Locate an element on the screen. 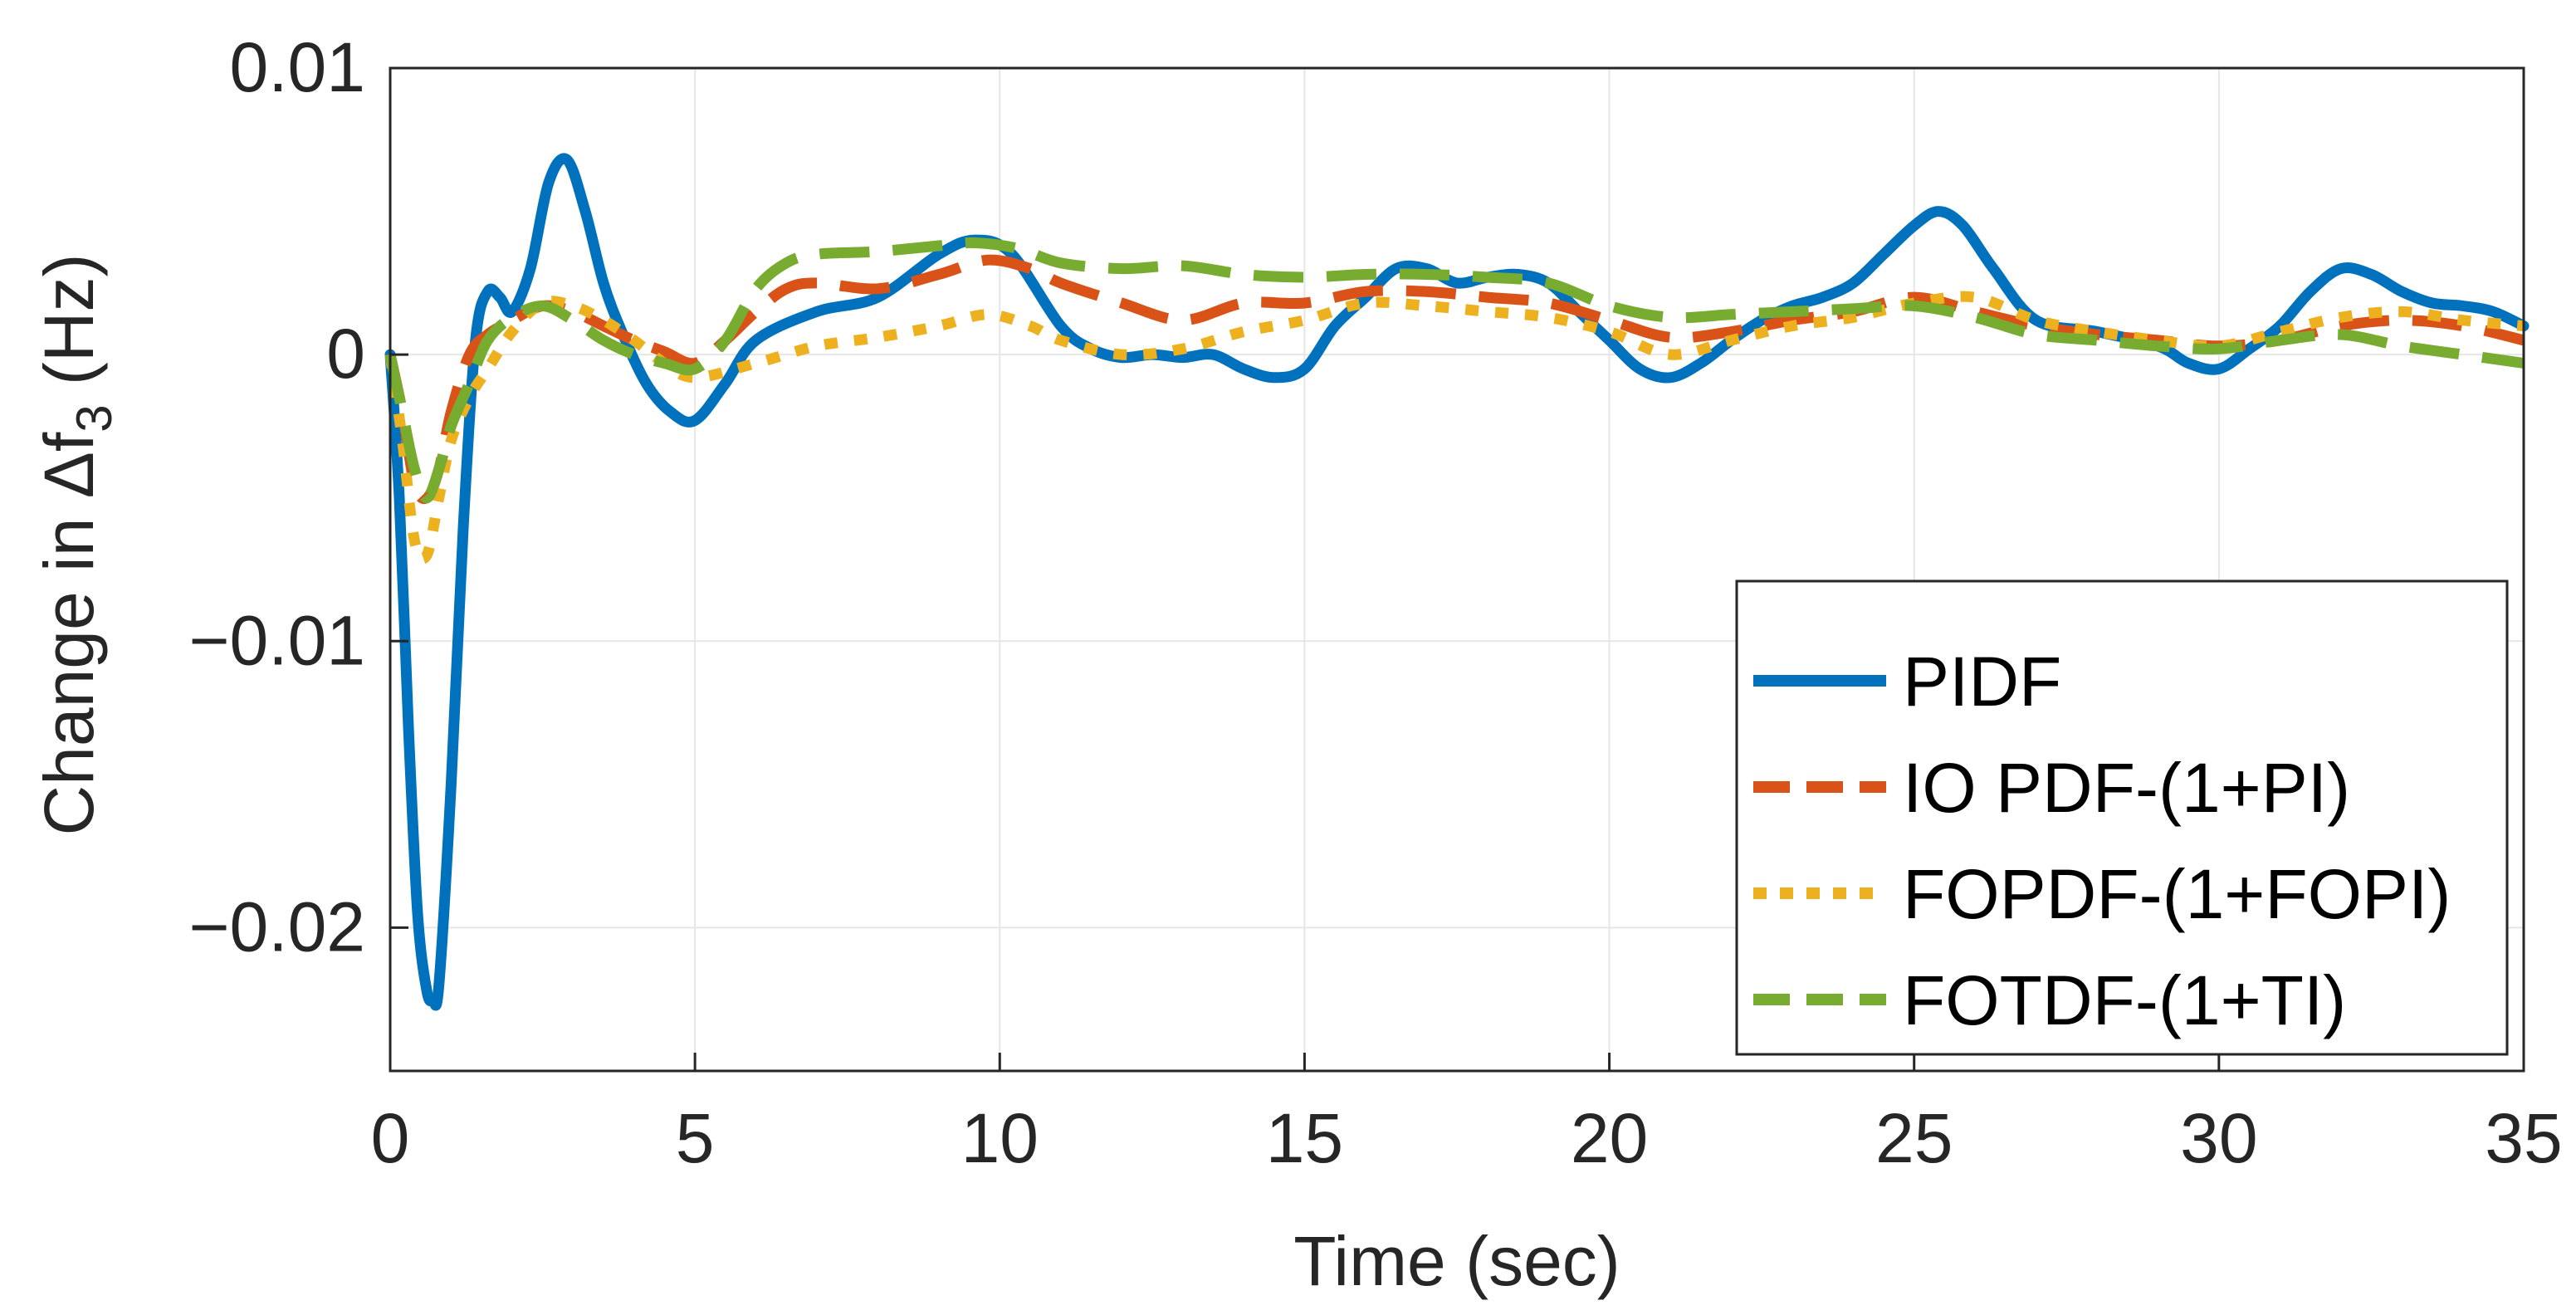 This screenshot has width=2576, height=1315. y-axis-label-subscript: 3 is located at coordinates (94, 418).